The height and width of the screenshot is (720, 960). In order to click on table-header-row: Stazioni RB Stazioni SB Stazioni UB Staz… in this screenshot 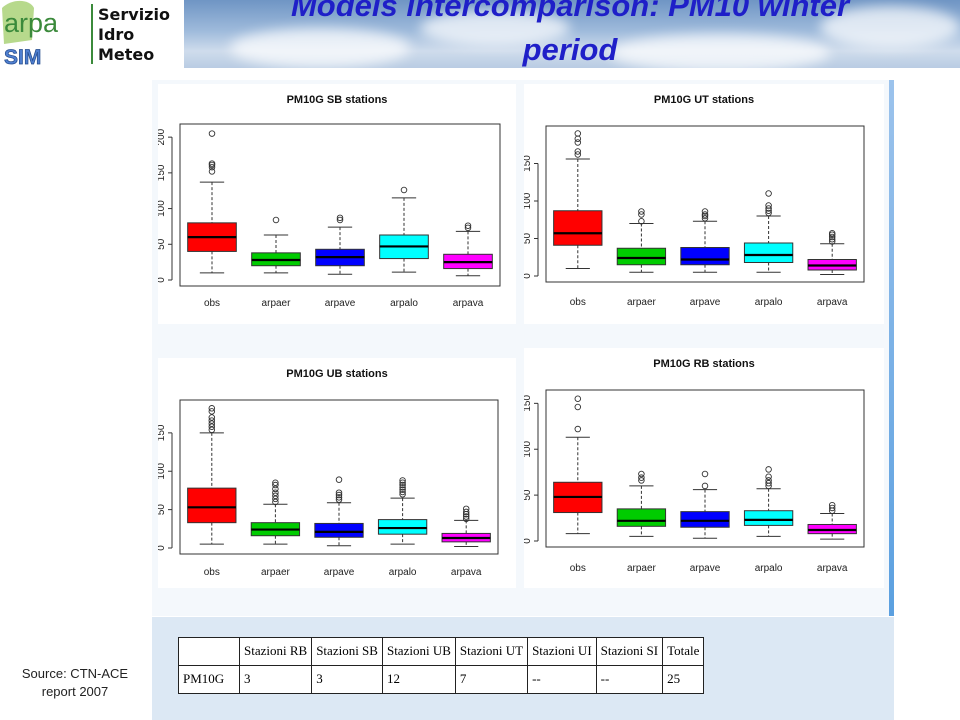, I will do `click(441, 651)`.